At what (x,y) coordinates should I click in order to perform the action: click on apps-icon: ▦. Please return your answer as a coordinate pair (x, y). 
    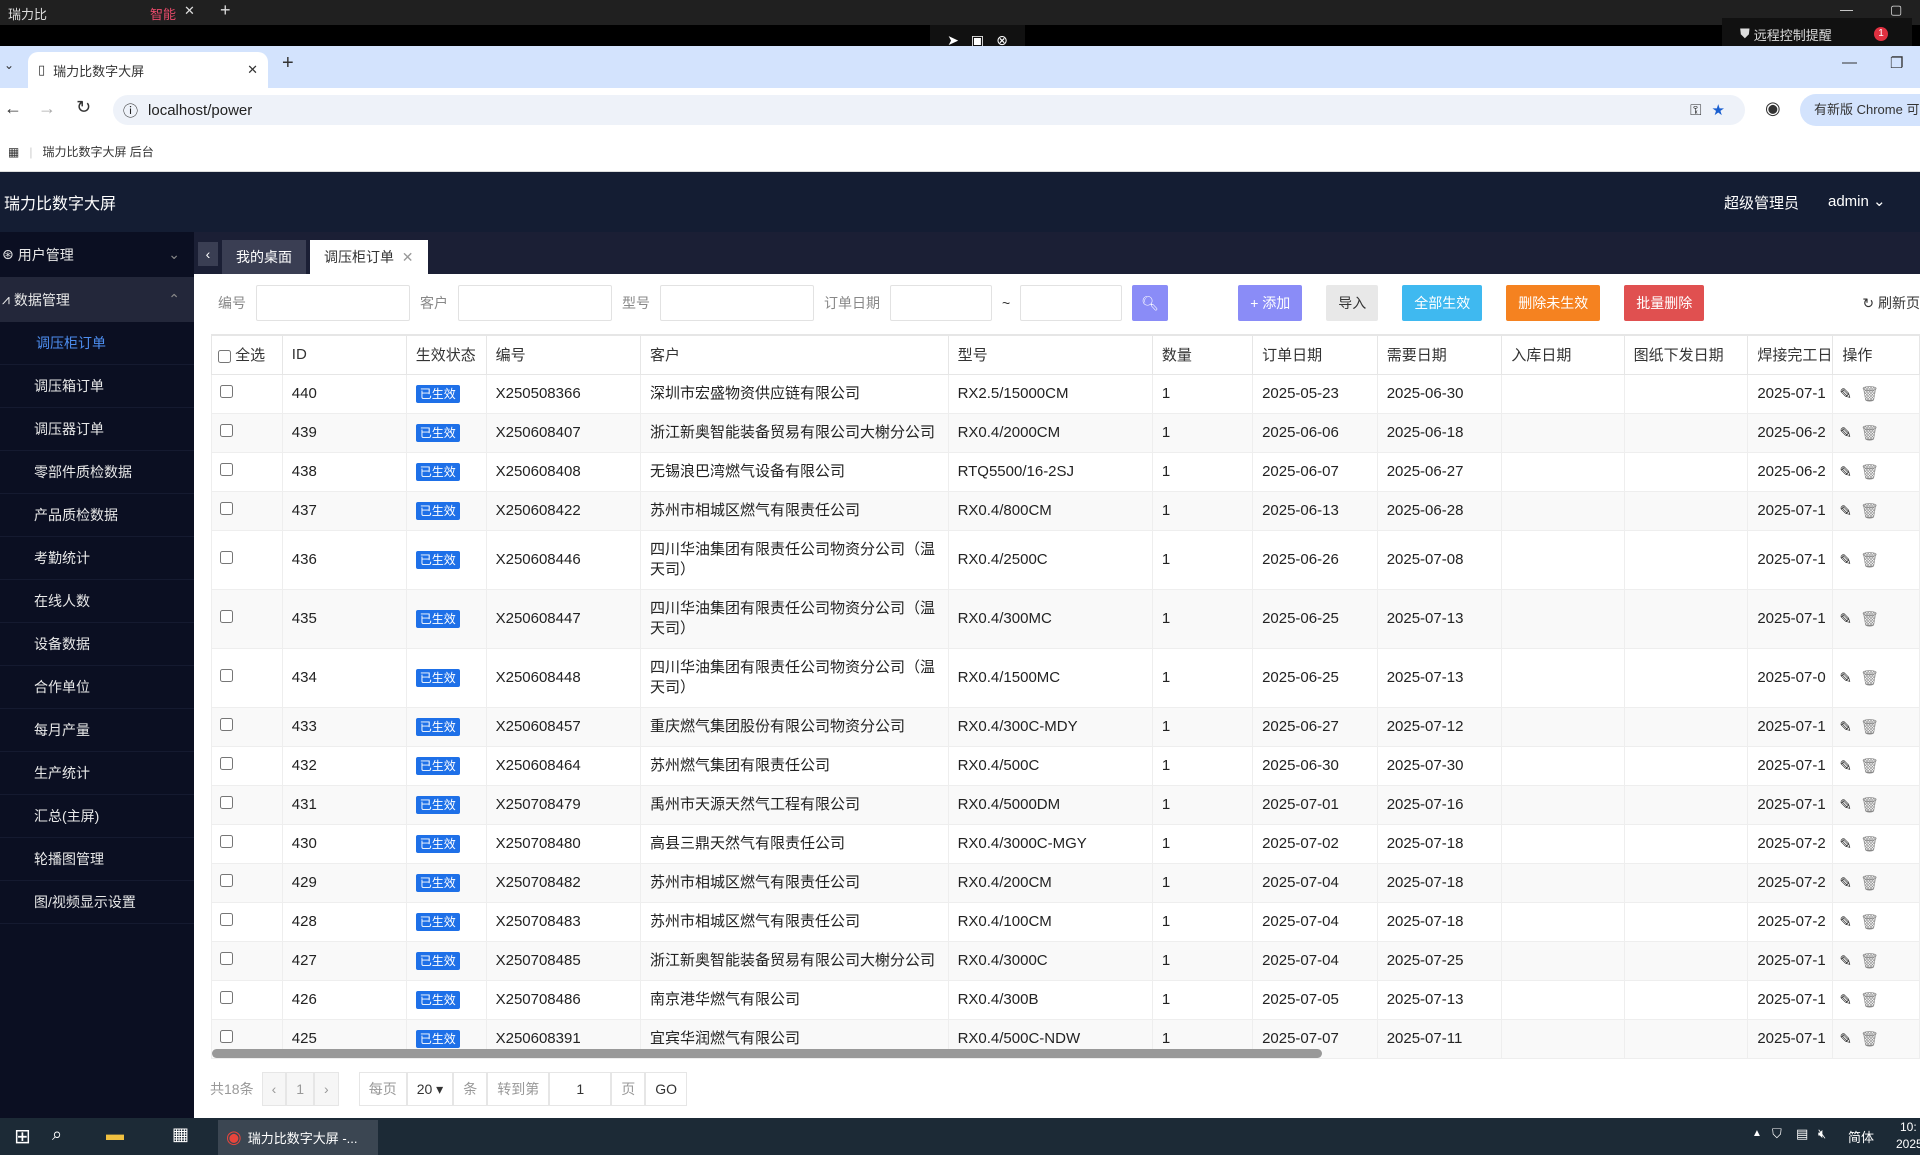
    Looking at the image, I should click on (14, 151).